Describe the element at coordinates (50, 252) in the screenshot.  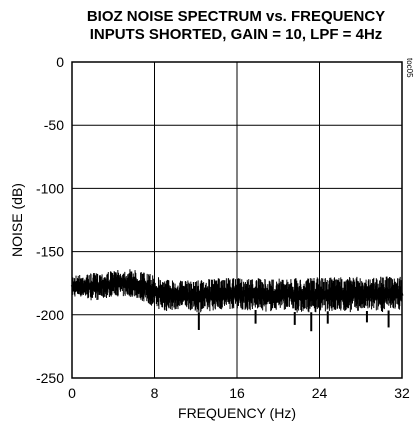
I see `y-tick-label: -150` at that location.